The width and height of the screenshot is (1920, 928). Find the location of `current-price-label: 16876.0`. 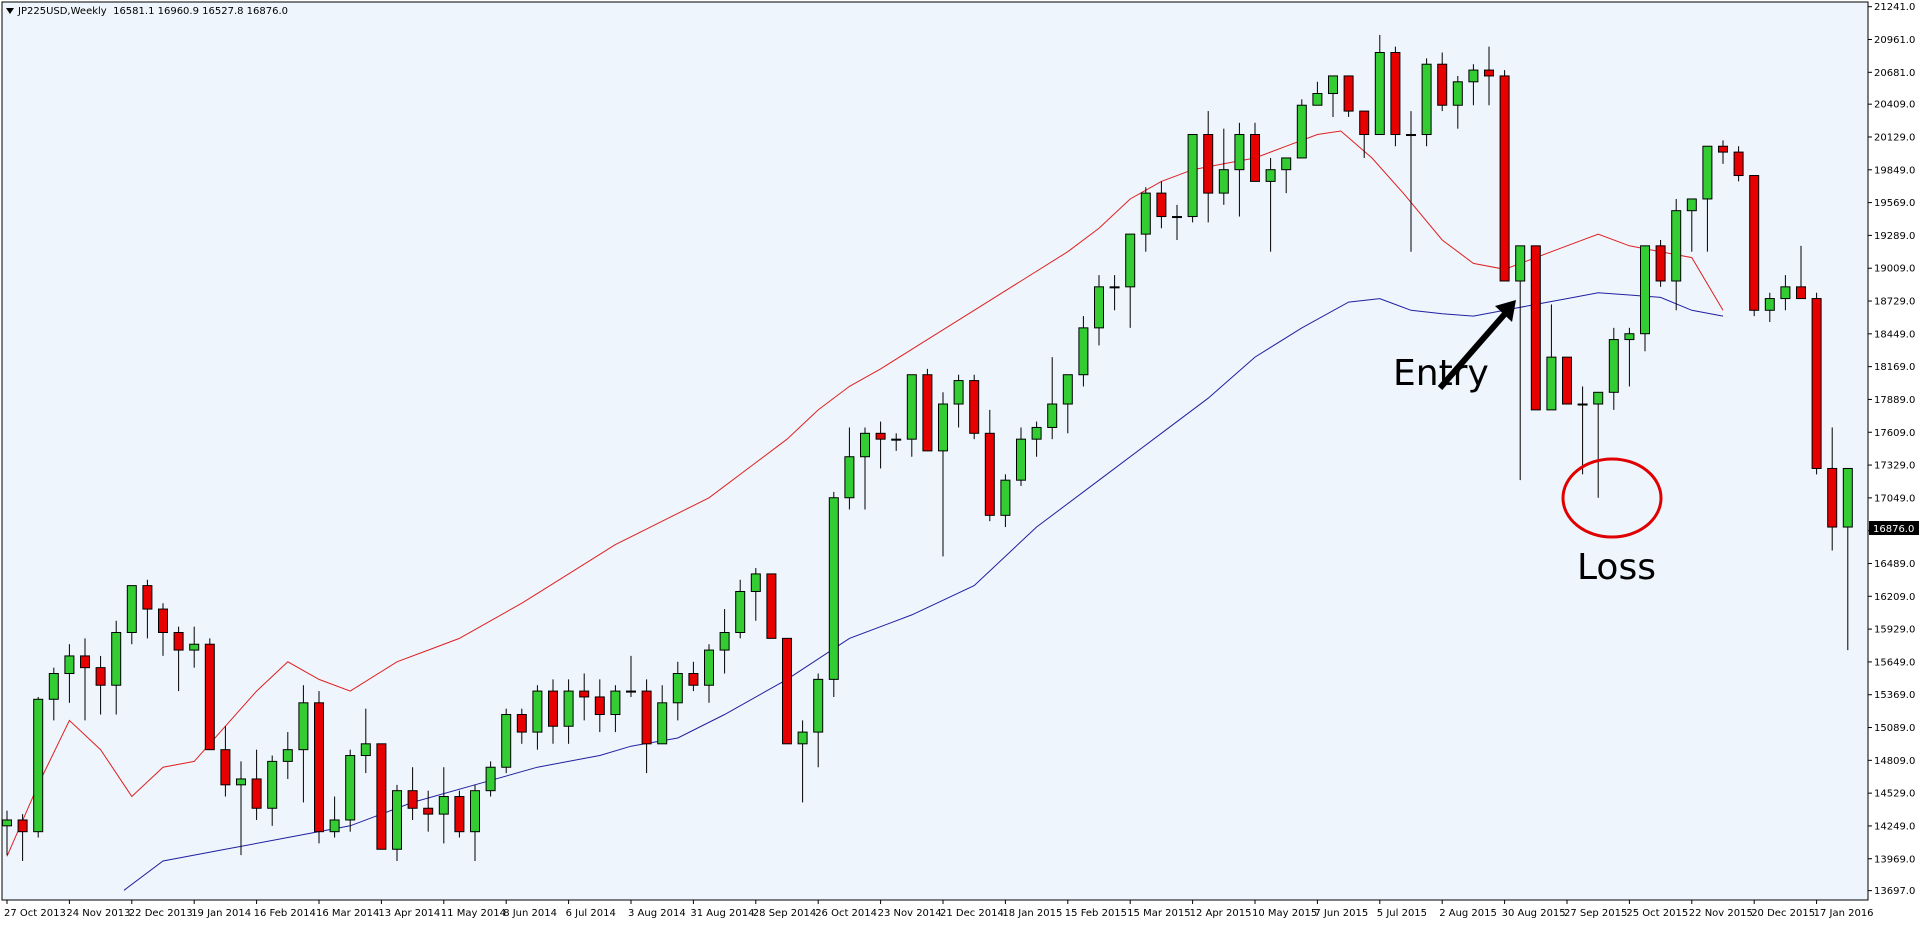

current-price-label: 16876.0 is located at coordinates (1893, 529).